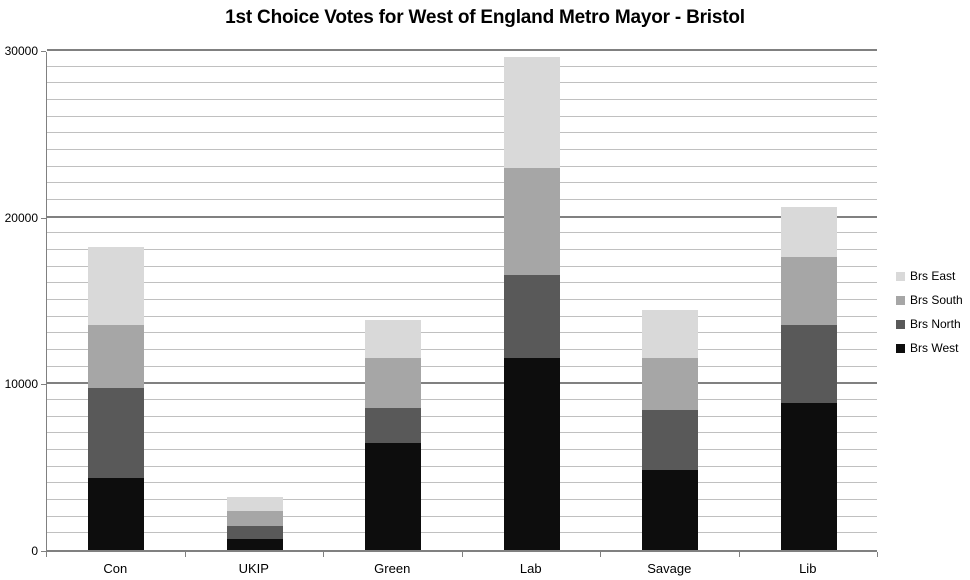 The height and width of the screenshot is (580, 970). I want to click on legend-item-brs-north: Brs North, so click(929, 324).